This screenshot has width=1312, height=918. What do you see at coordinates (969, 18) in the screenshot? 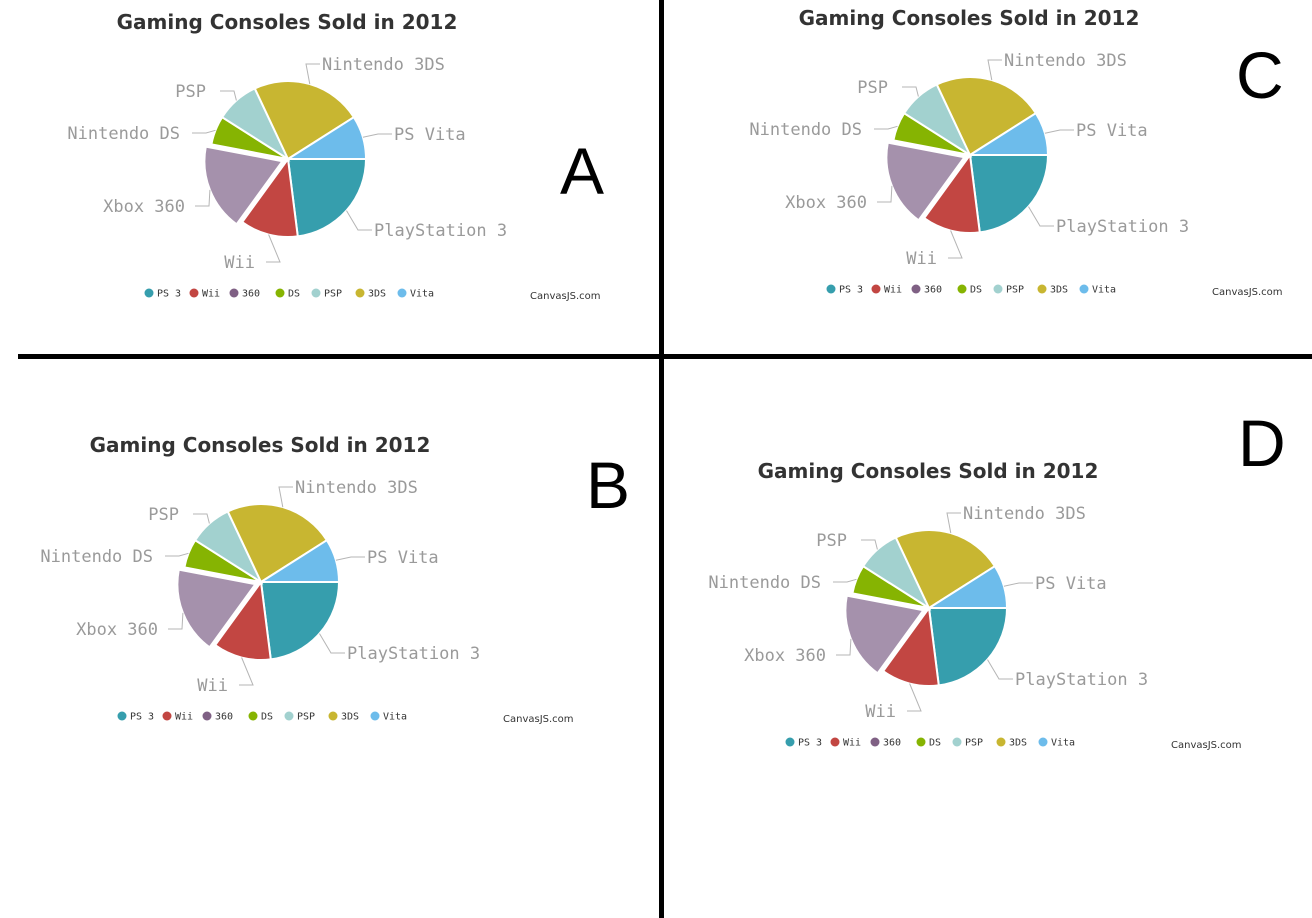
I see `chart-title-c: Gaming Consoles Sold in 2012` at bounding box center [969, 18].